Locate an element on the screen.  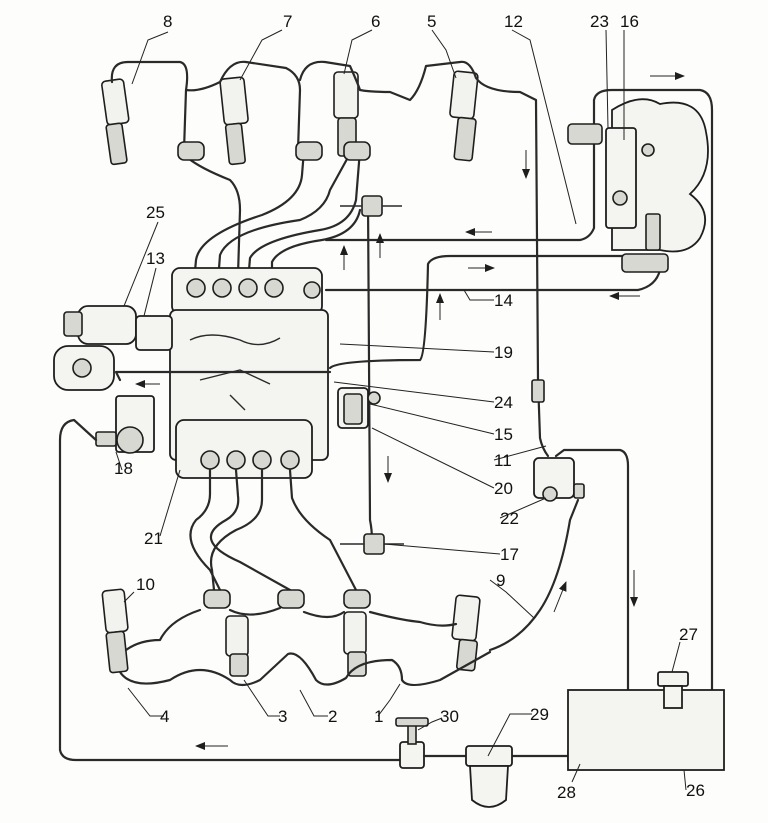
label-9: 9 is located at coordinates (500, 580).